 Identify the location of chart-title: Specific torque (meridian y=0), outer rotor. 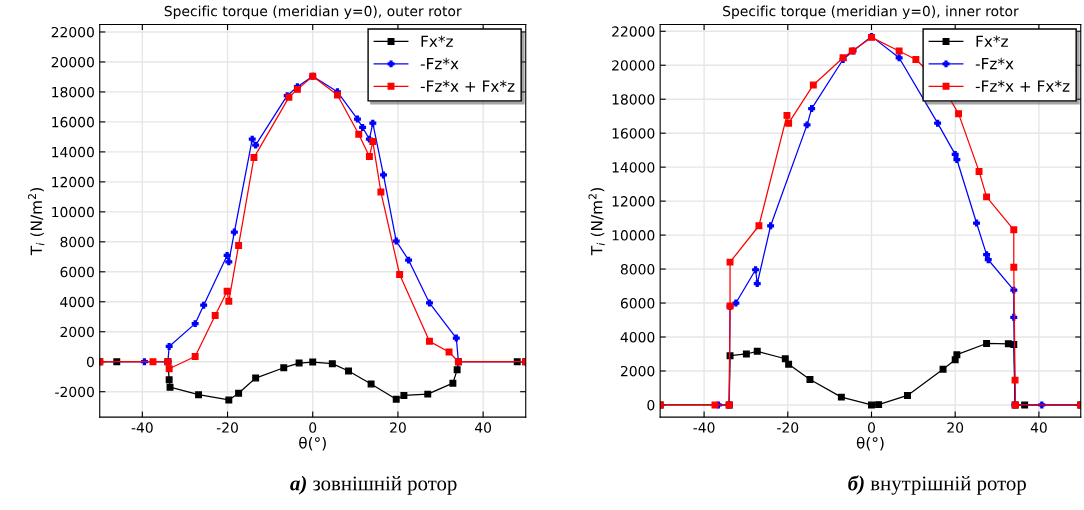
(313, 12).